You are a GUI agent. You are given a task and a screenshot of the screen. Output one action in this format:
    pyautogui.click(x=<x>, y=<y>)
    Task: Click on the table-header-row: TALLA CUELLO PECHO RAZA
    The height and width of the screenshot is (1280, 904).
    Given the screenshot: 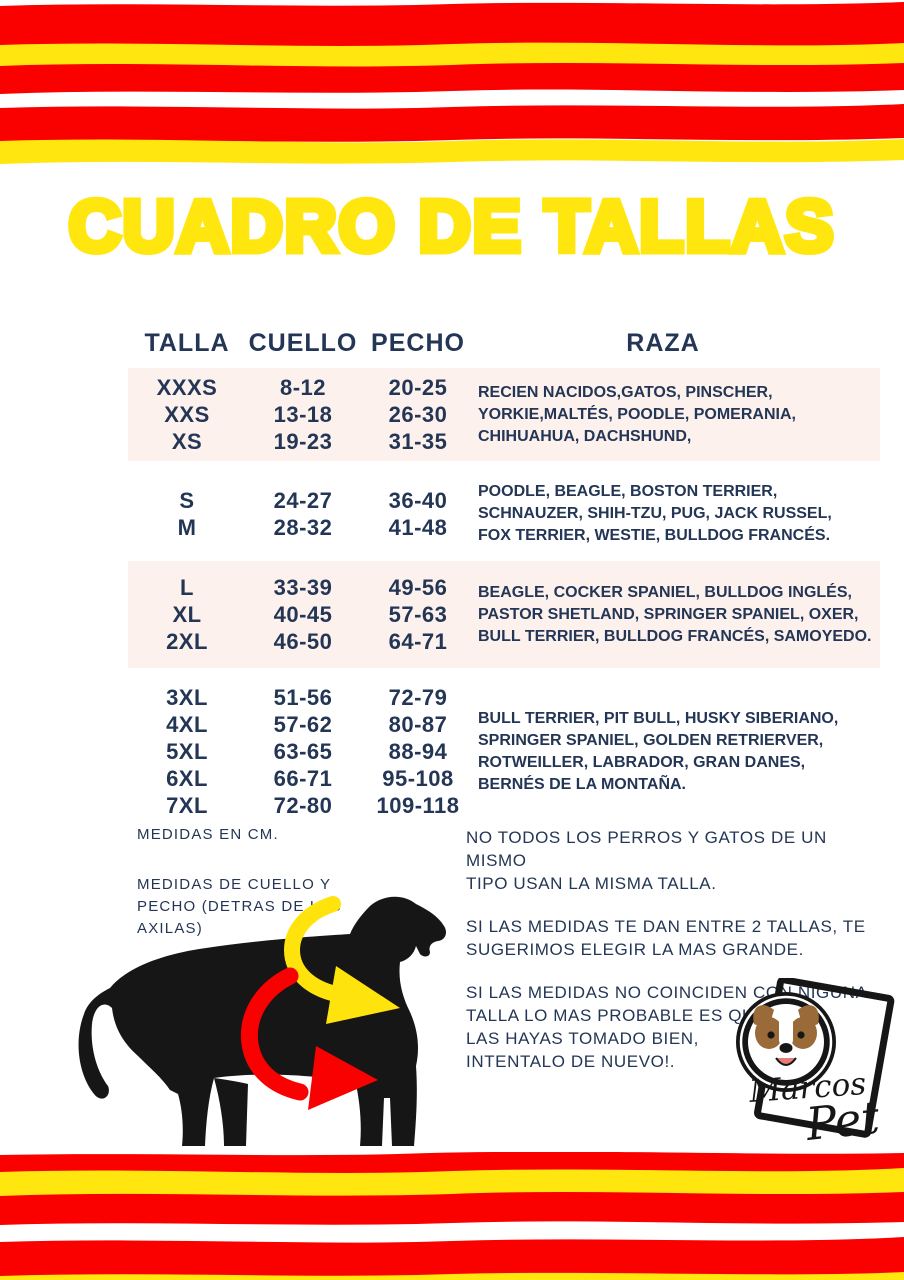 What is the action you would take?
    pyautogui.click(x=504, y=343)
    